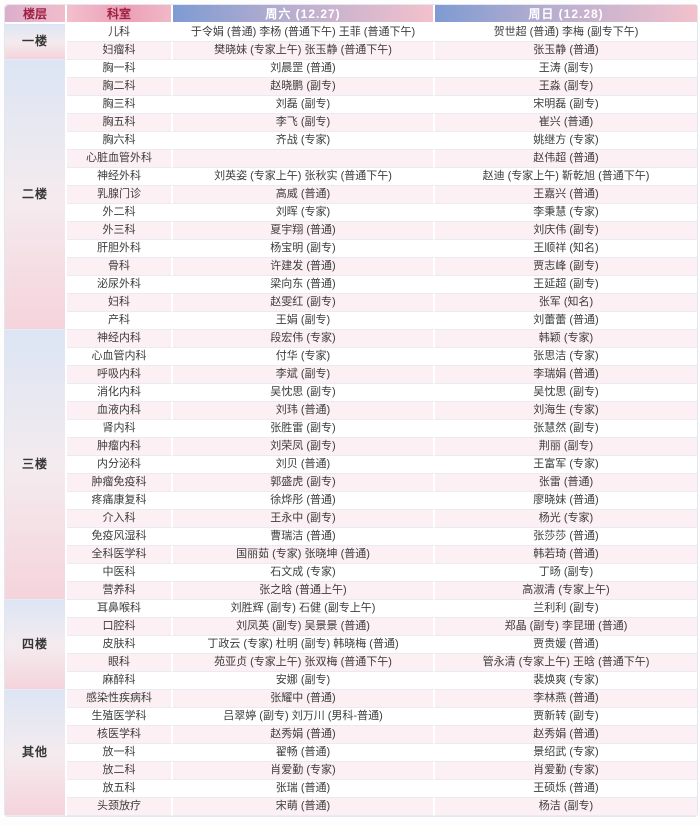 The height and width of the screenshot is (825, 700). Describe the element at coordinates (120, 105) in the screenshot. I see `department-cell: 胸三科` at that location.